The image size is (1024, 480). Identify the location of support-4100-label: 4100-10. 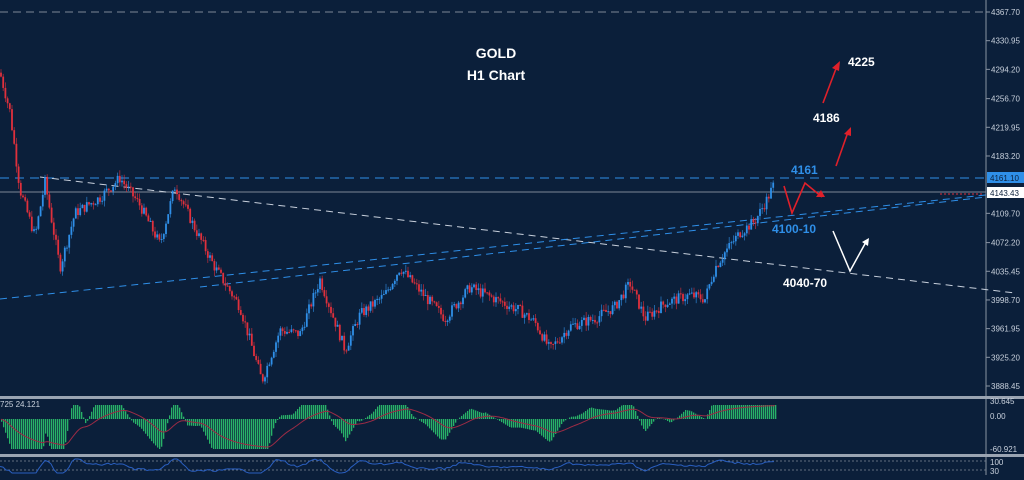
(794, 229).